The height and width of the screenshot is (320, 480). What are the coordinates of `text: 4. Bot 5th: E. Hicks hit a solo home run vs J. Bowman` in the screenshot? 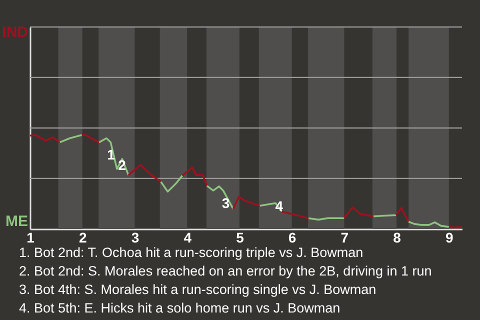 It's located at (179, 308).